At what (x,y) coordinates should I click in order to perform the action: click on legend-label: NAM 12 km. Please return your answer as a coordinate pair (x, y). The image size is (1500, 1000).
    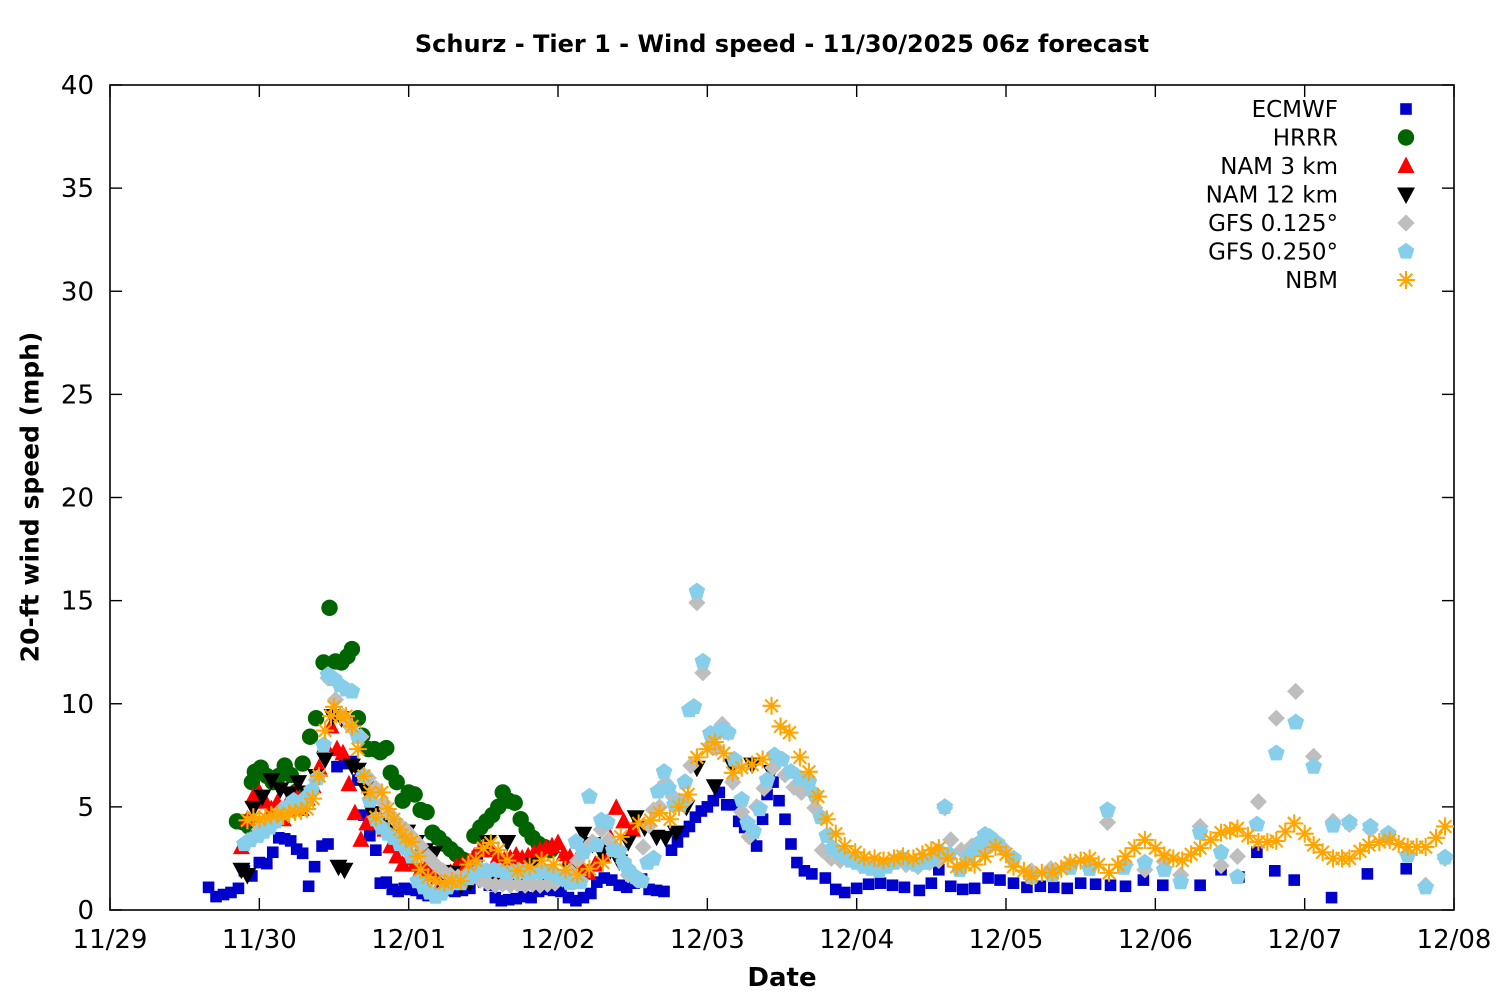
    Looking at the image, I should click on (1272, 196).